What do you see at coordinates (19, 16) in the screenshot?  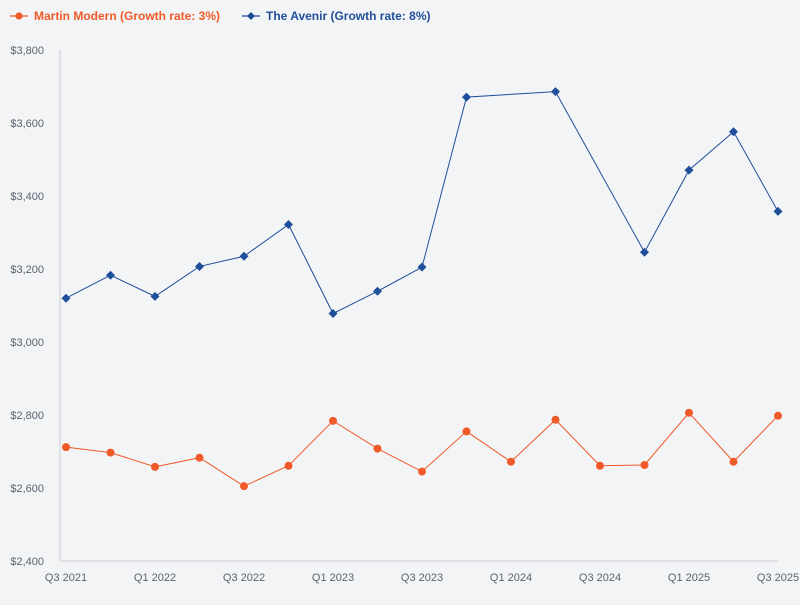 I see `legend-marker-martin-modern` at bounding box center [19, 16].